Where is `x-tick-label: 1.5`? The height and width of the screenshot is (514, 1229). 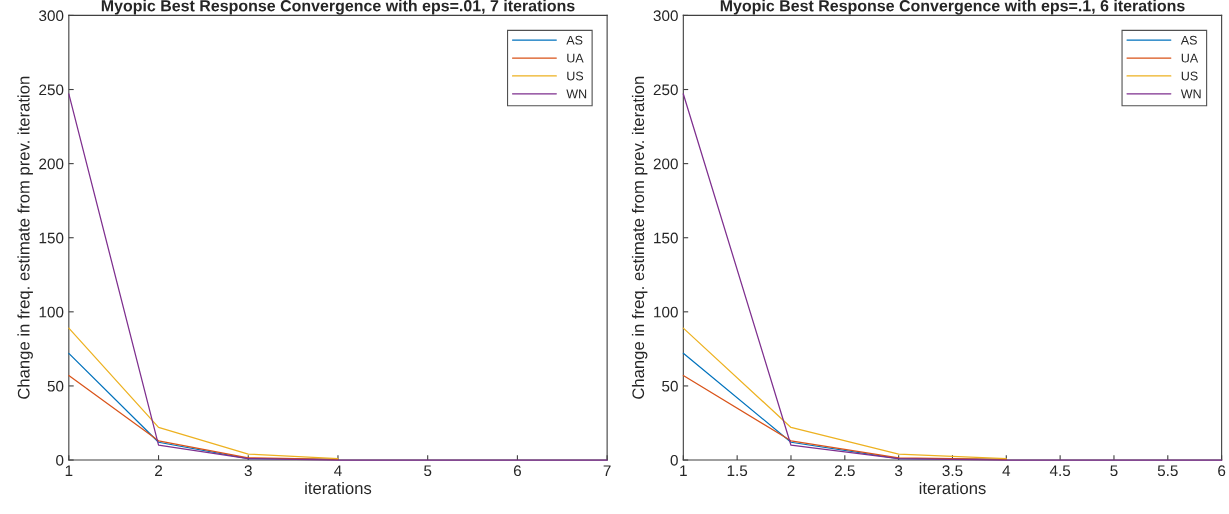 x-tick-label: 1.5 is located at coordinates (737, 471).